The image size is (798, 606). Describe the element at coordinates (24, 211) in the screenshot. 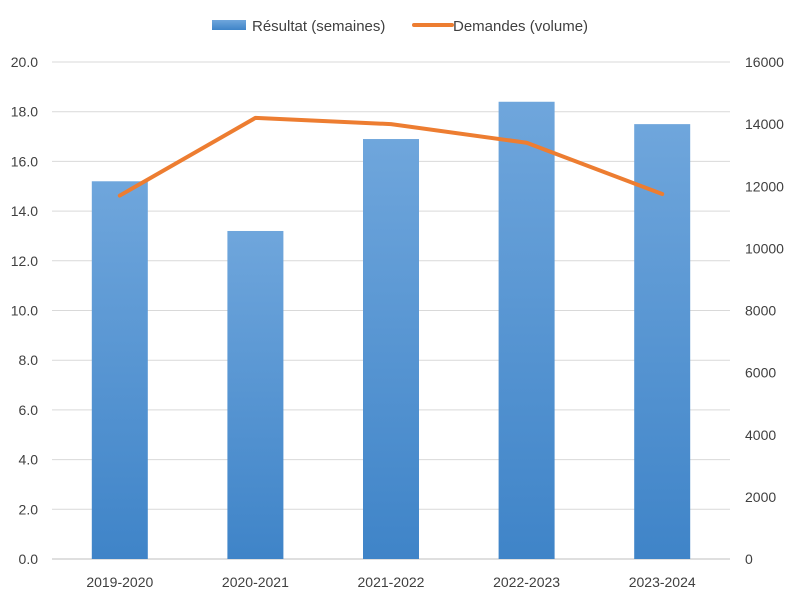

I see `left-axis-tick-label: 14.0` at that location.